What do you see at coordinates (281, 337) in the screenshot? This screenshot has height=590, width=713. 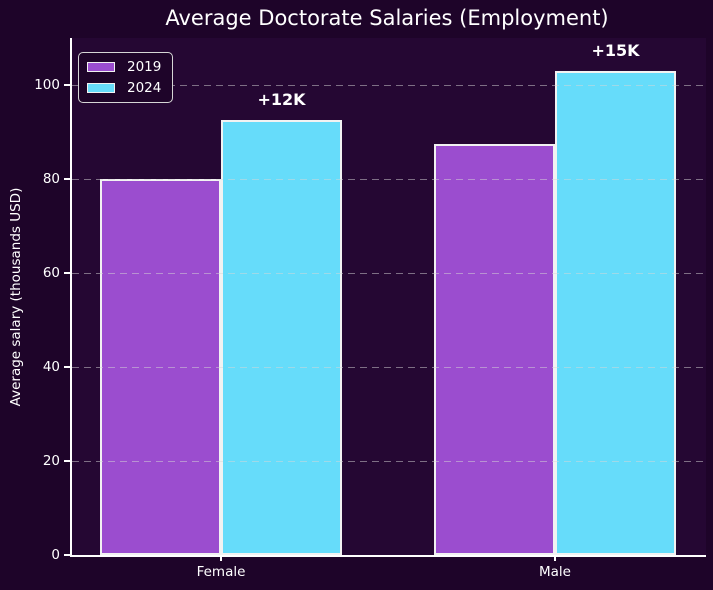 I see `bar-2024-female` at bounding box center [281, 337].